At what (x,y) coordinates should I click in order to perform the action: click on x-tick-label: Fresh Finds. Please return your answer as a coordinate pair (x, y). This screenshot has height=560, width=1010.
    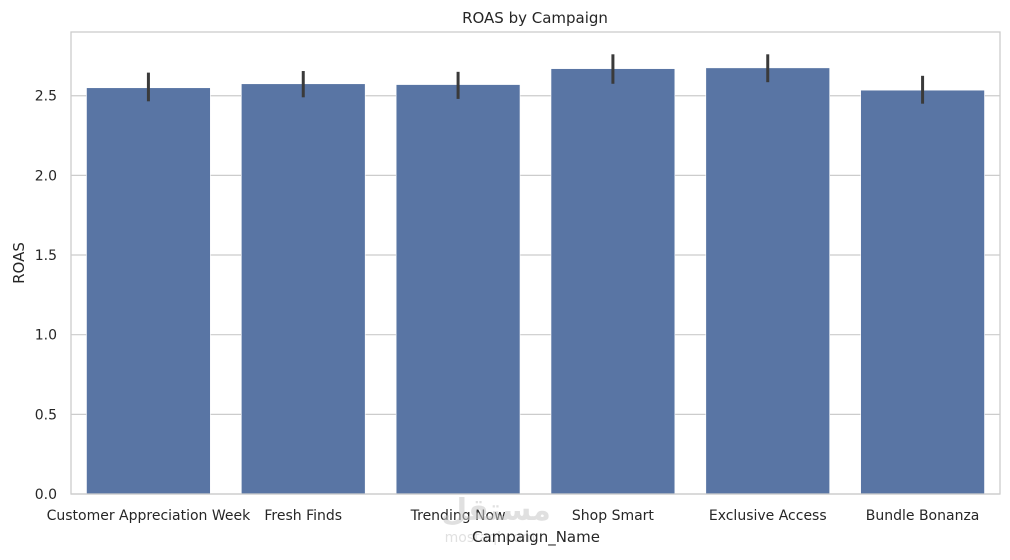
    Looking at the image, I should click on (303, 516).